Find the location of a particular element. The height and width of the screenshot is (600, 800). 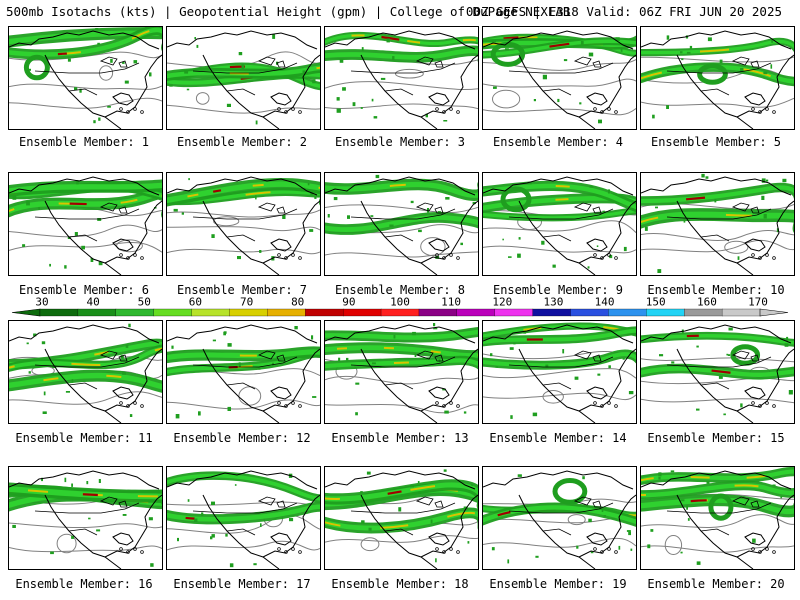

colorbar-min-arrow is located at coordinates (26, 312).